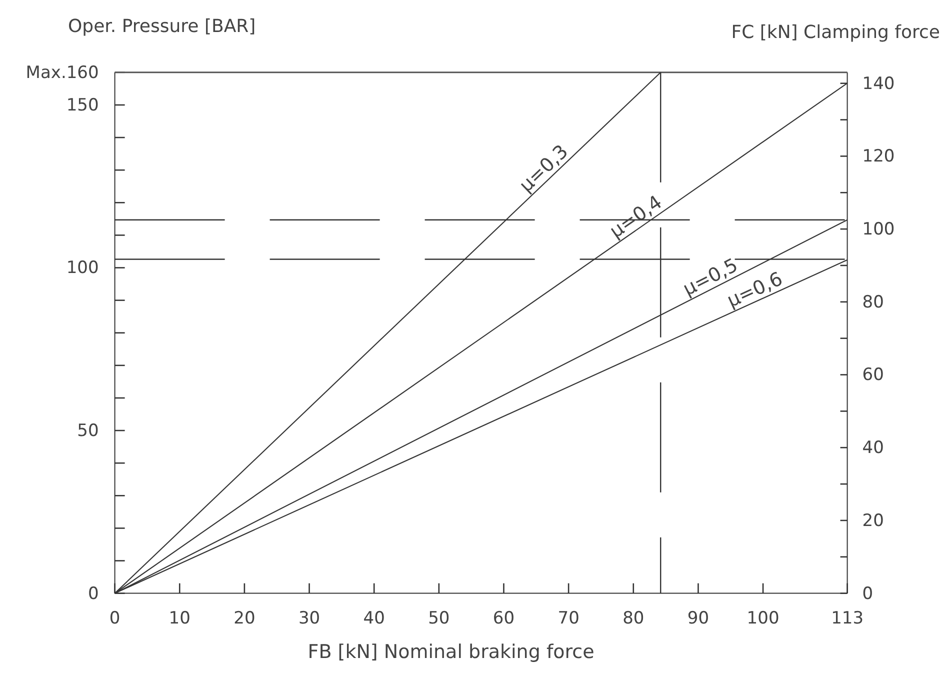 The height and width of the screenshot is (673, 946). What do you see at coordinates (569, 618) in the screenshot?
I see `x-tick-label: 70` at bounding box center [569, 618].